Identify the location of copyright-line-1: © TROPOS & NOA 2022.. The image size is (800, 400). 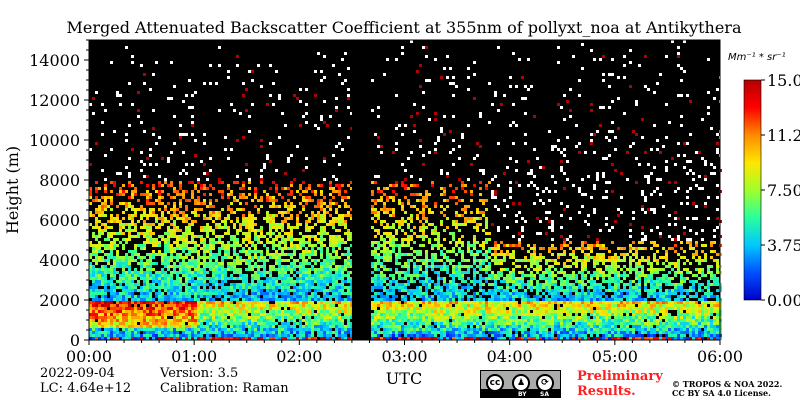
(727, 384).